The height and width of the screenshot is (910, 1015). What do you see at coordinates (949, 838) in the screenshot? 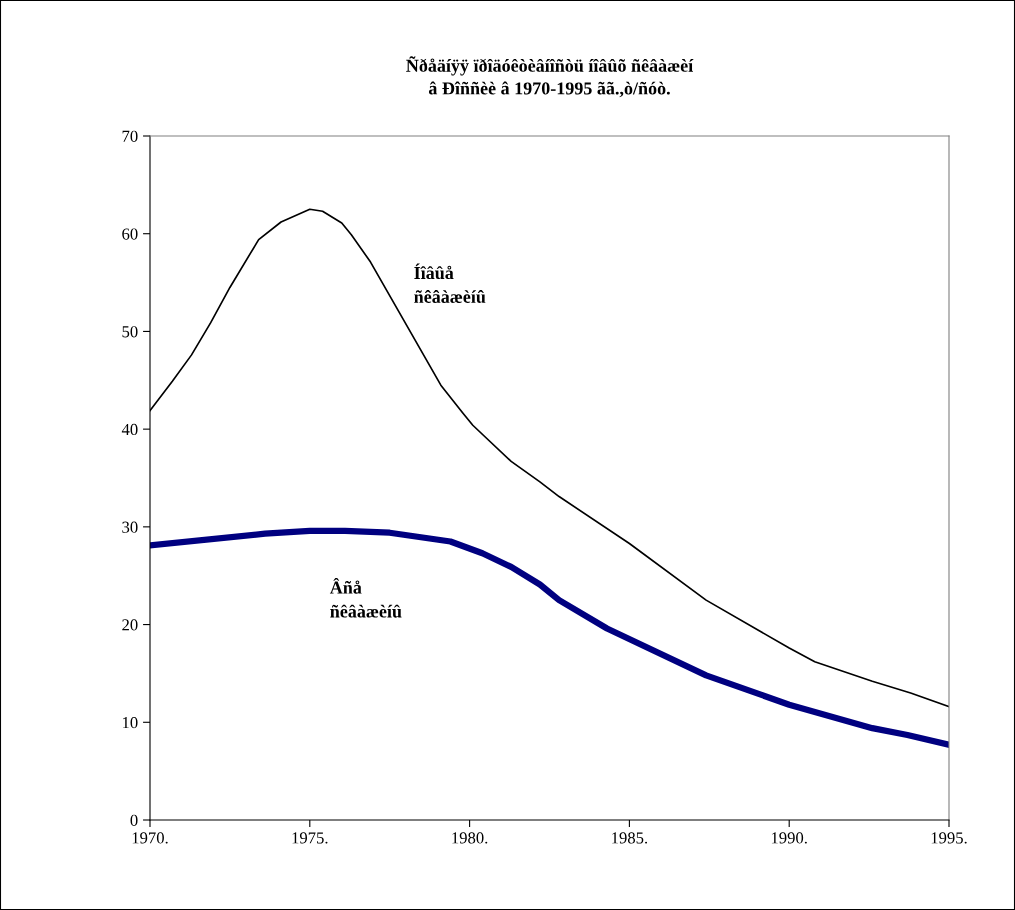
I see `x-tick-label: 1995.` at bounding box center [949, 838].